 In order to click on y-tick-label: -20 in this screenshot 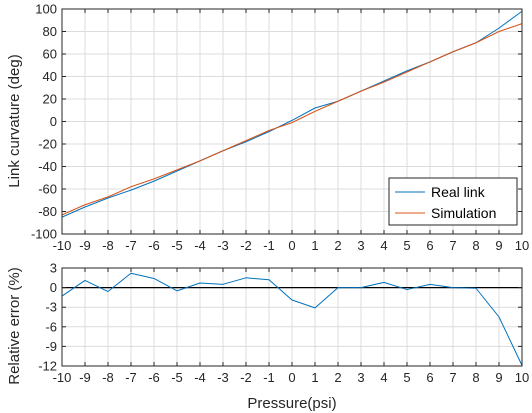, I will do `click(47, 144)`.